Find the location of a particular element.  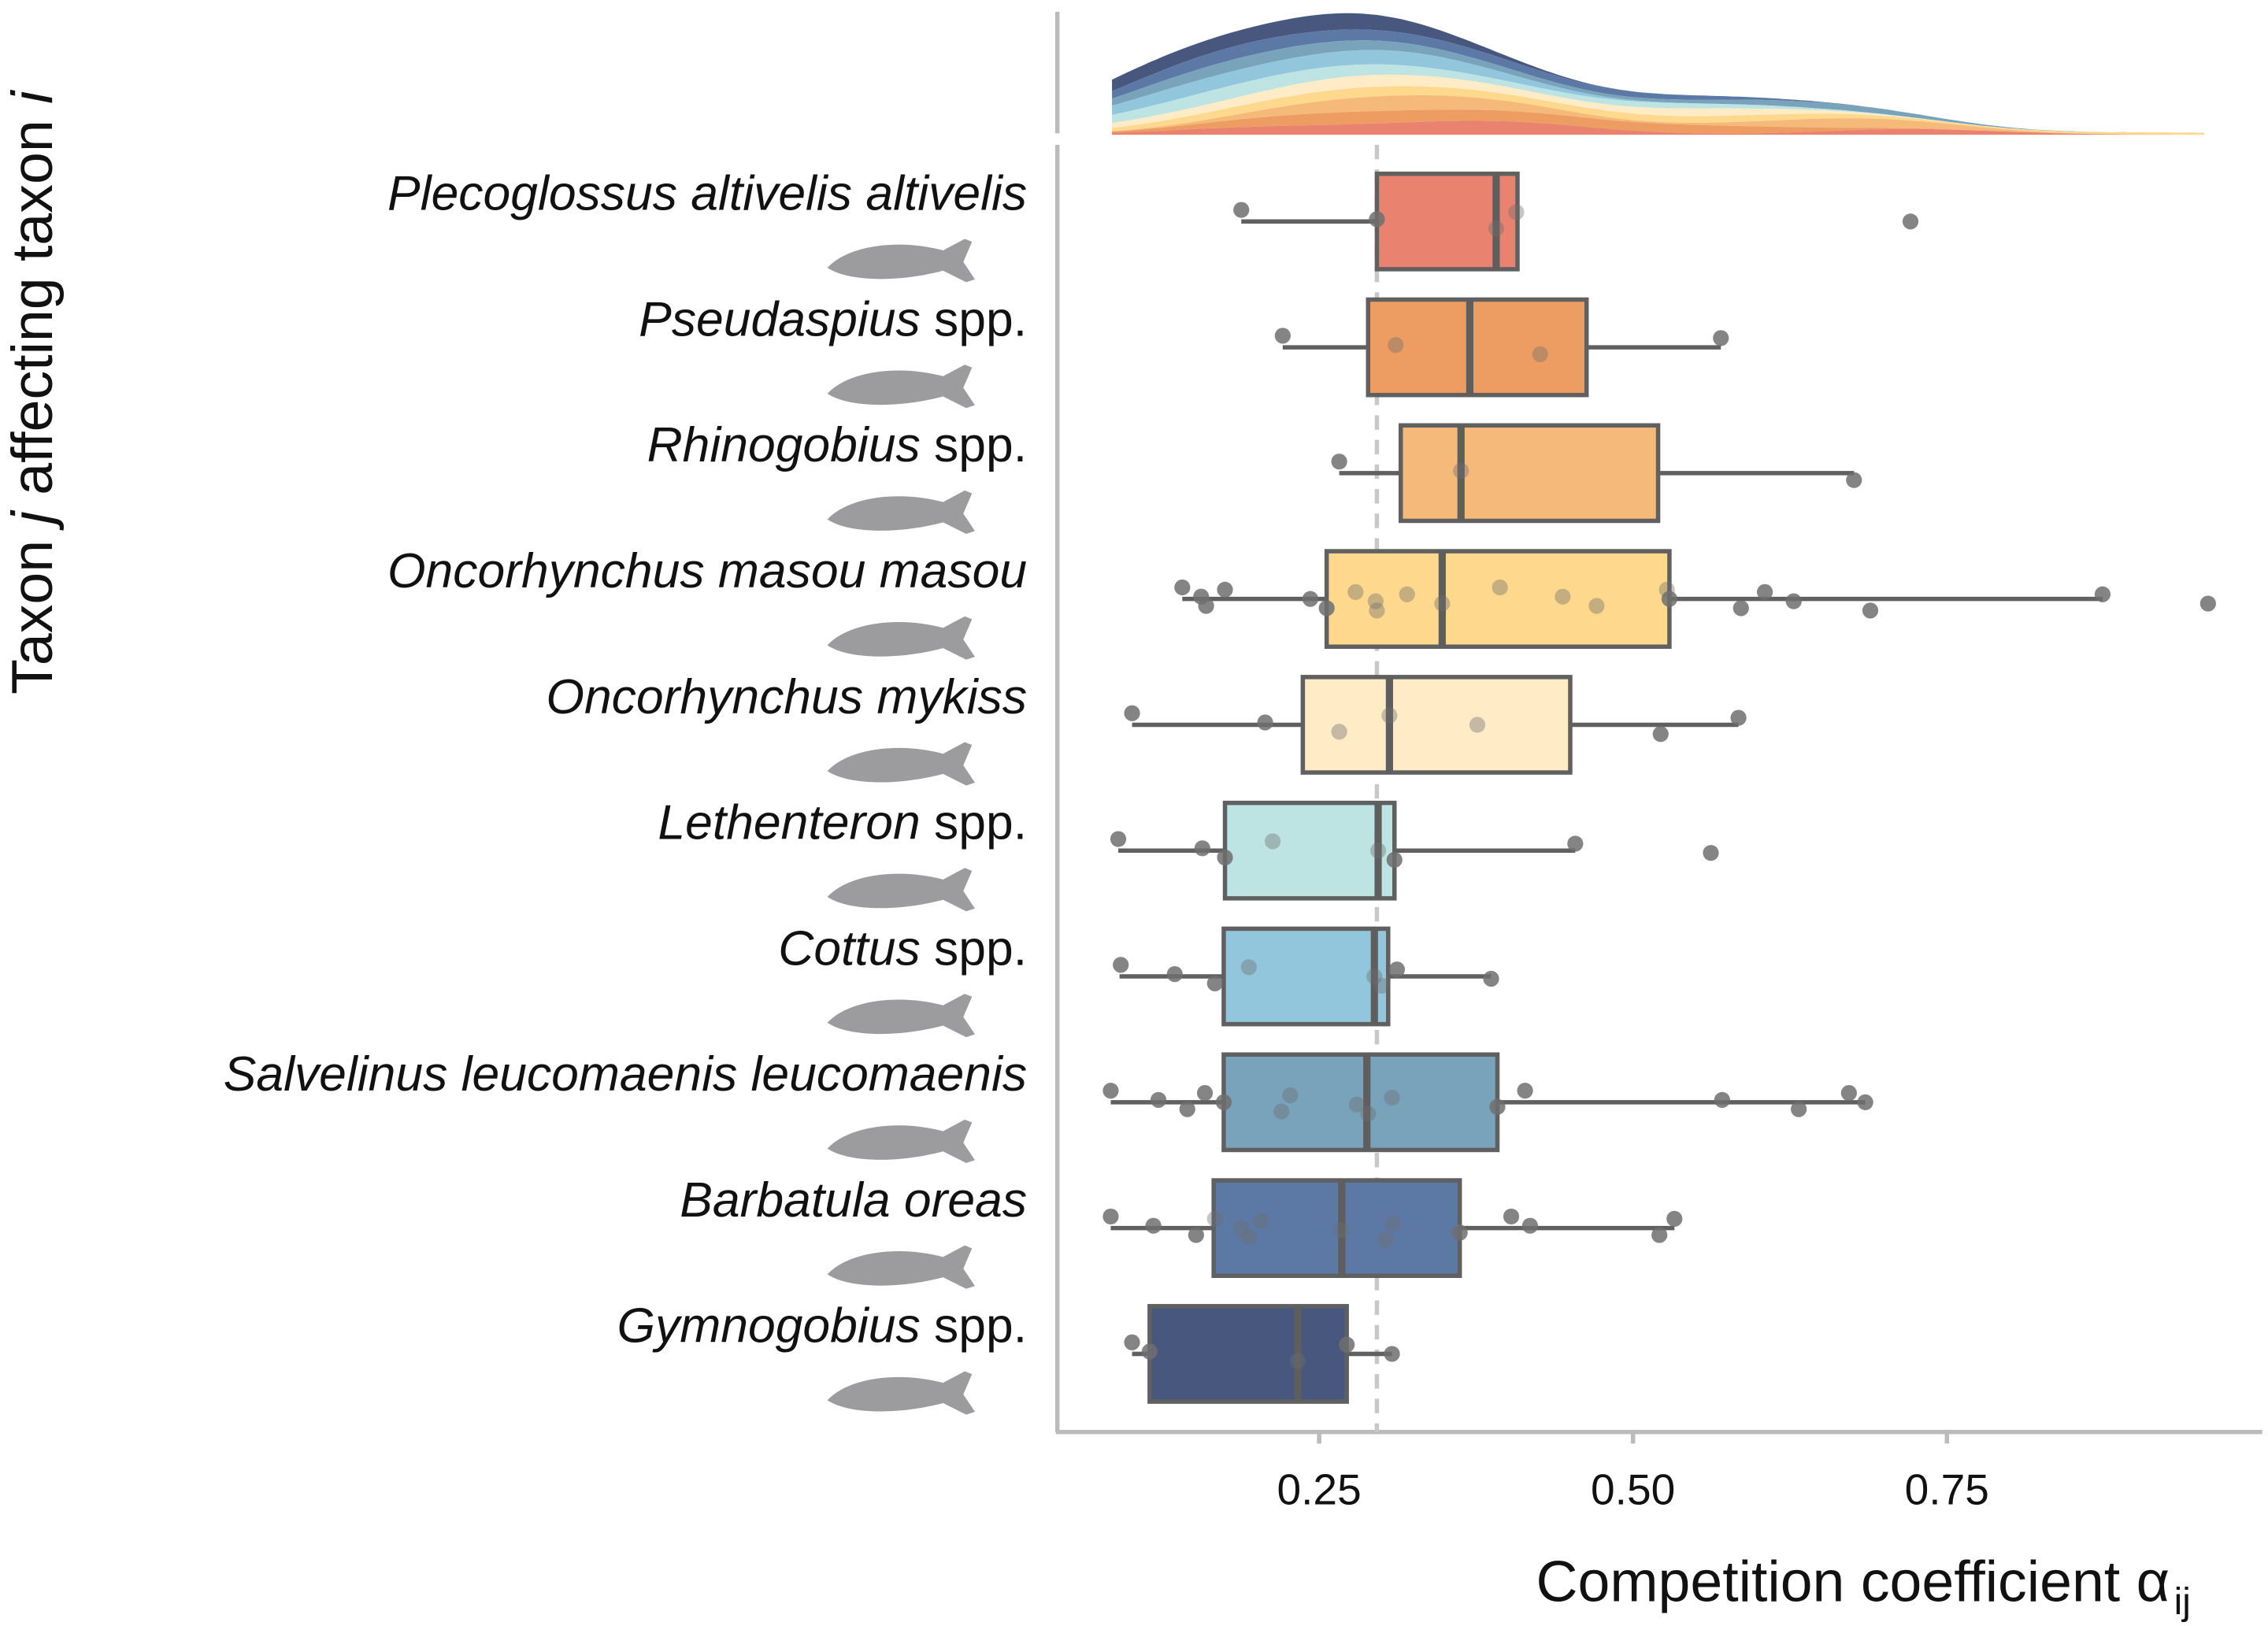

taxon-row: Lethenteron spp. is located at coordinates (1188, 853).